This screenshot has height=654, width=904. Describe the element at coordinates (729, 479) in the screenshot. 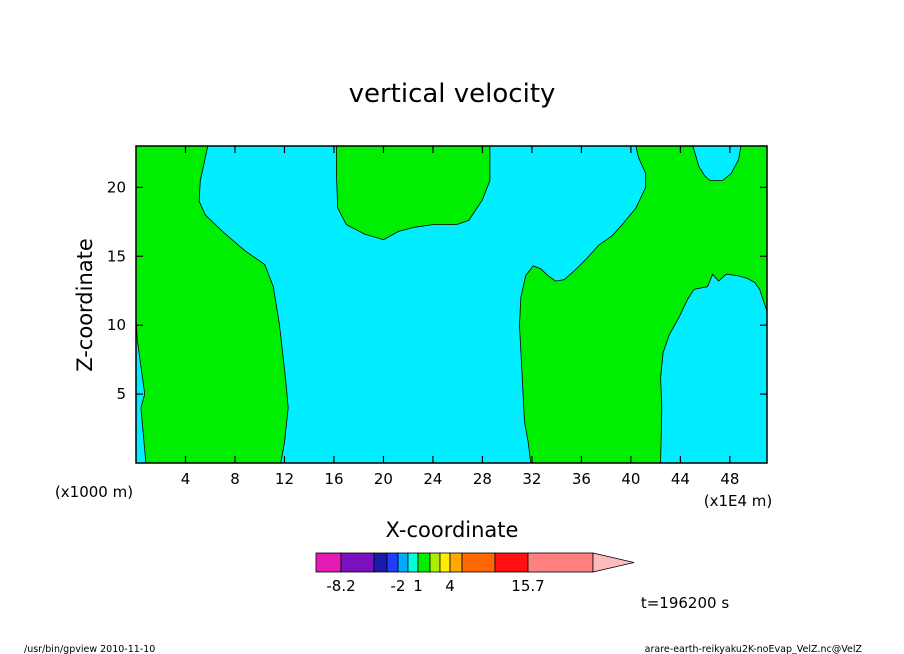

I see `x-tick-label: 48` at that location.